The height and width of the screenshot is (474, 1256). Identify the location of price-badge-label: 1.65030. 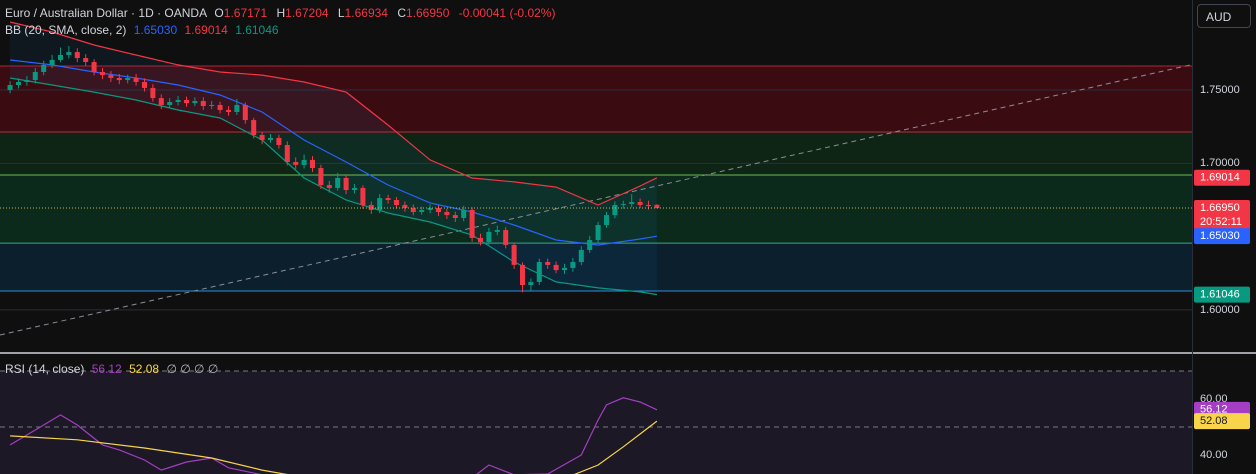
(1220, 236).